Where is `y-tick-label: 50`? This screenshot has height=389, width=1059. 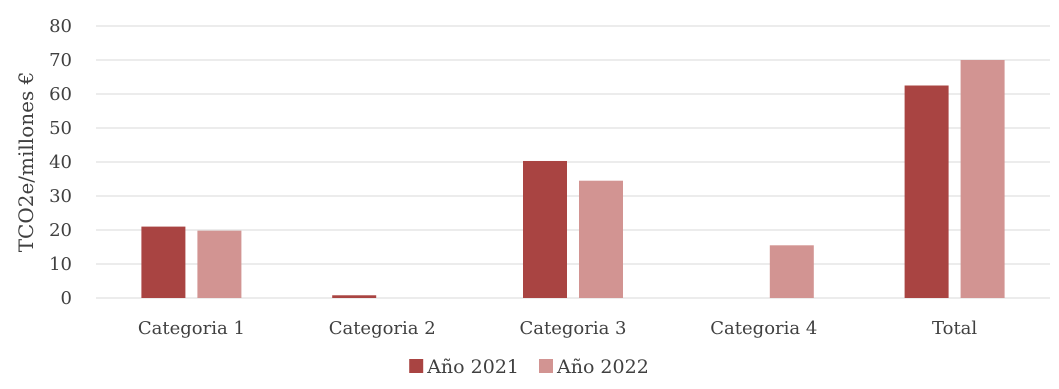 y-tick-label: 50 is located at coordinates (60, 128).